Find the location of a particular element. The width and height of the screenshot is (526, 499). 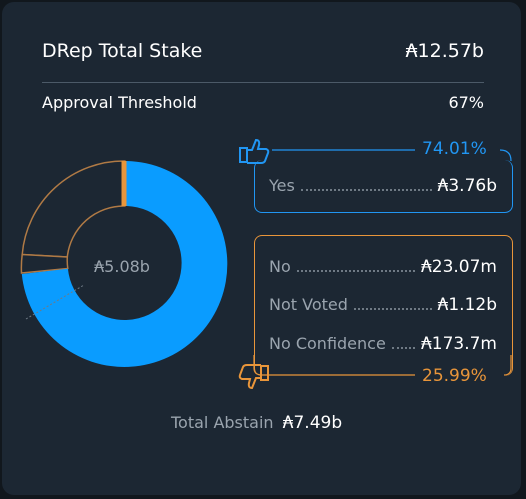

threshold-label: Approval Threshold is located at coordinates (119, 102).